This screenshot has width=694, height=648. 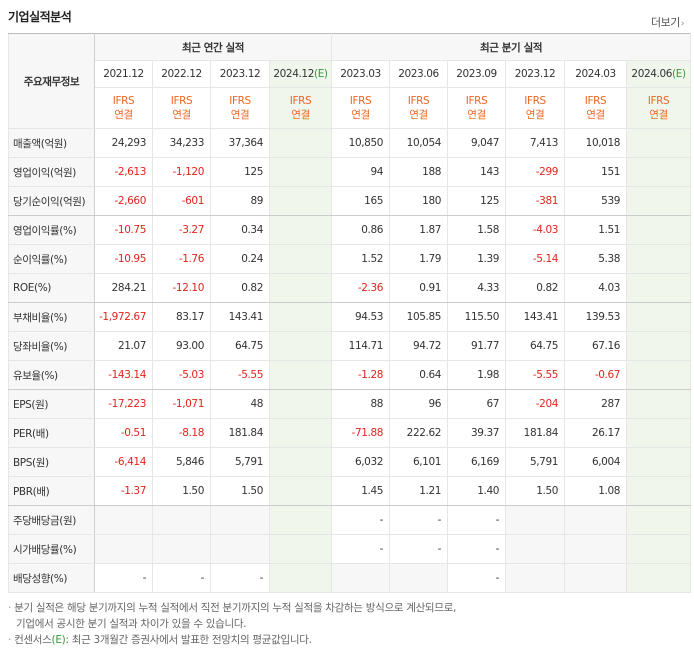 What do you see at coordinates (350, 578) in the screenshot?
I see `table-row: 배당성향(%) - - - -` at bounding box center [350, 578].